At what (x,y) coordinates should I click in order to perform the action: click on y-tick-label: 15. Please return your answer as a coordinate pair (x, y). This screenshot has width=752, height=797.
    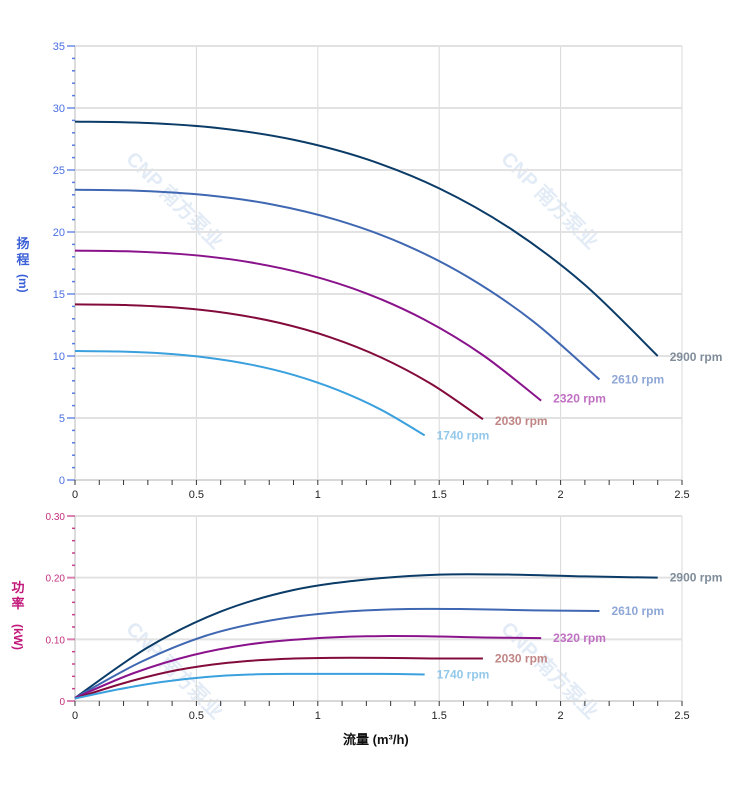
    Looking at the image, I should click on (59, 295).